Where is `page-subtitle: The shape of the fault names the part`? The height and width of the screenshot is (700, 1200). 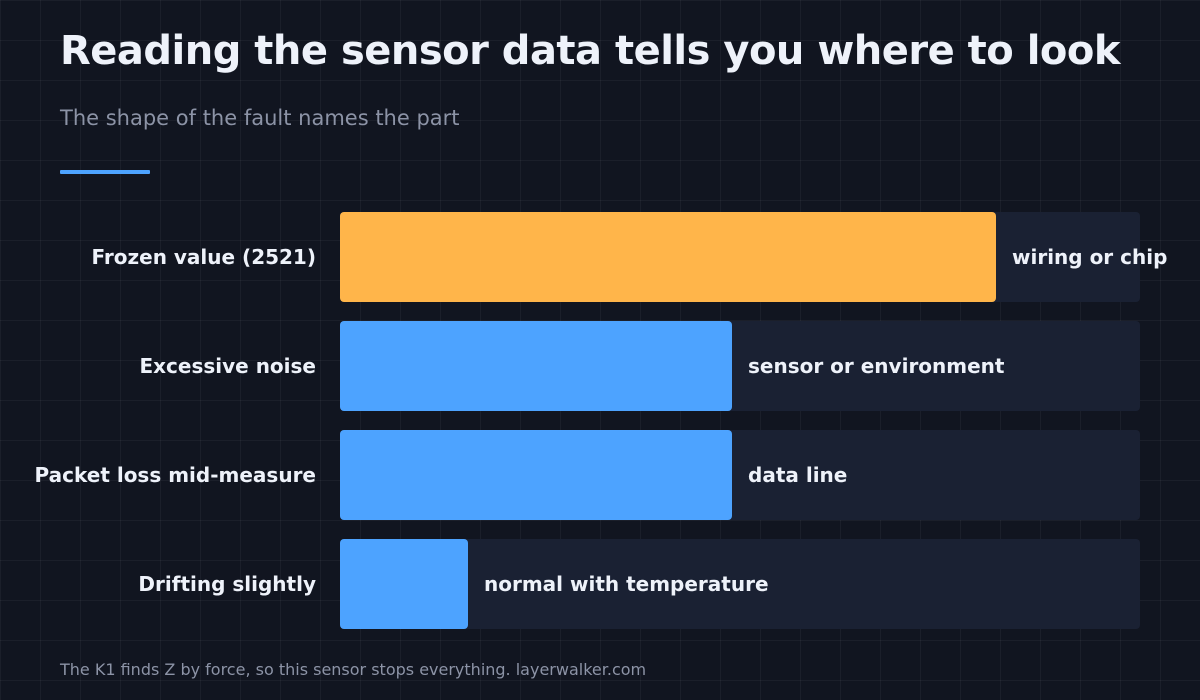
page-subtitle: The shape of the fault names the part is located at coordinates (260, 118).